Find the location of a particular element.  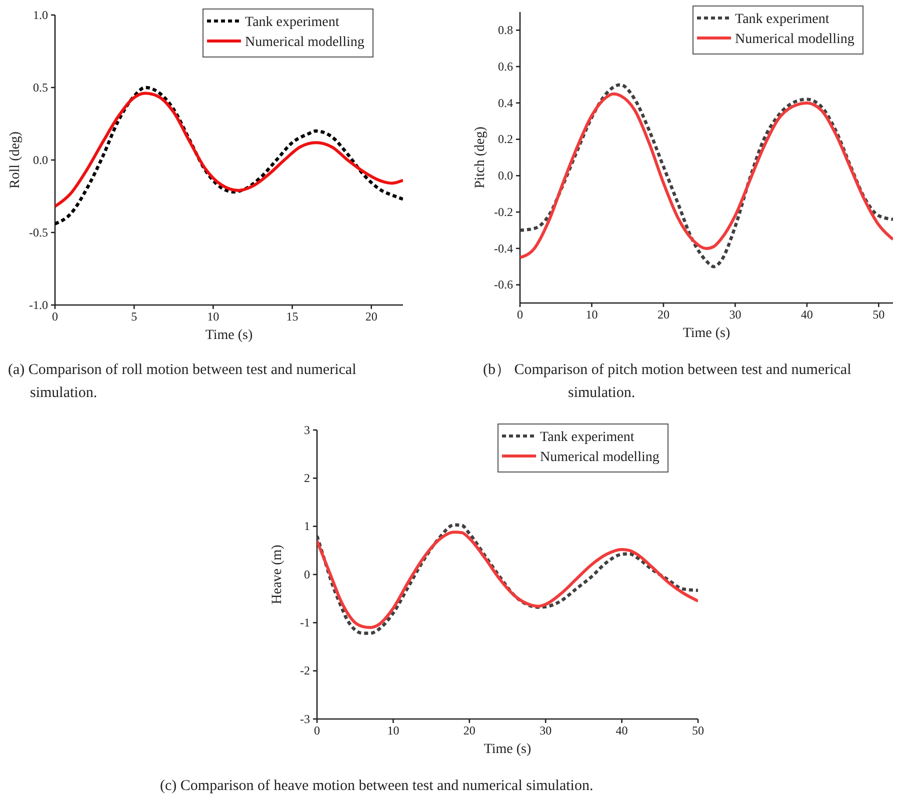

y-tick-label: 0.6 is located at coordinates (505, 66).